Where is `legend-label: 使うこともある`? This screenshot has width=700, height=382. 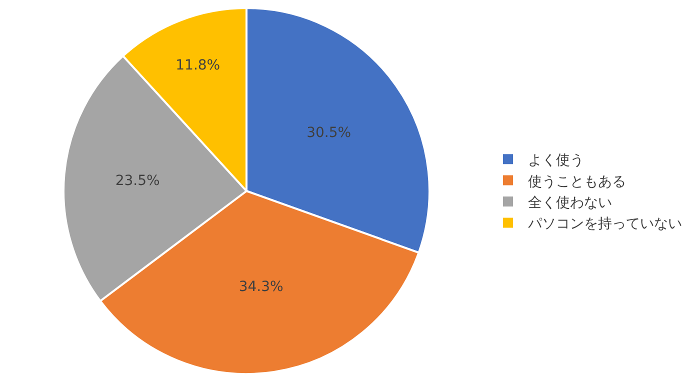 legend-label: 使うこともある is located at coordinates (577, 182).